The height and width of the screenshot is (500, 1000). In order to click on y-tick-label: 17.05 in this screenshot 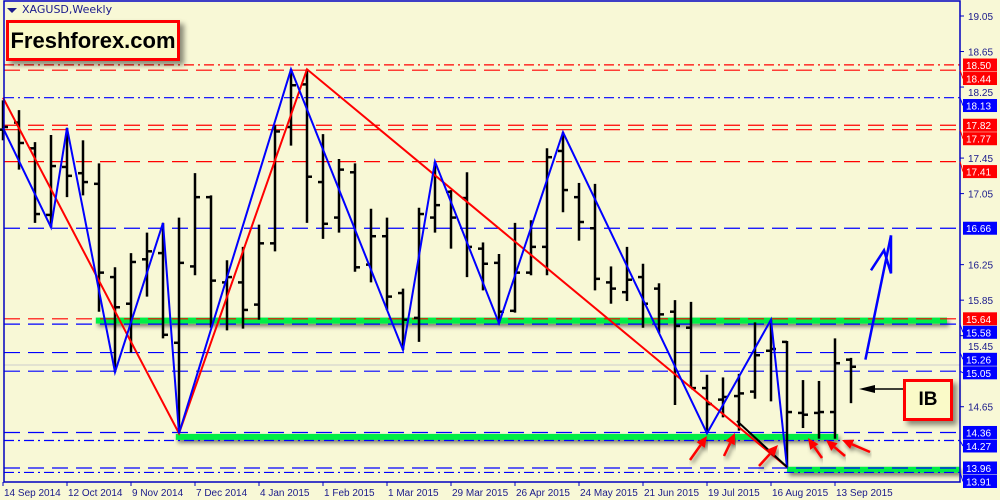, I will do `click(980, 195)`.